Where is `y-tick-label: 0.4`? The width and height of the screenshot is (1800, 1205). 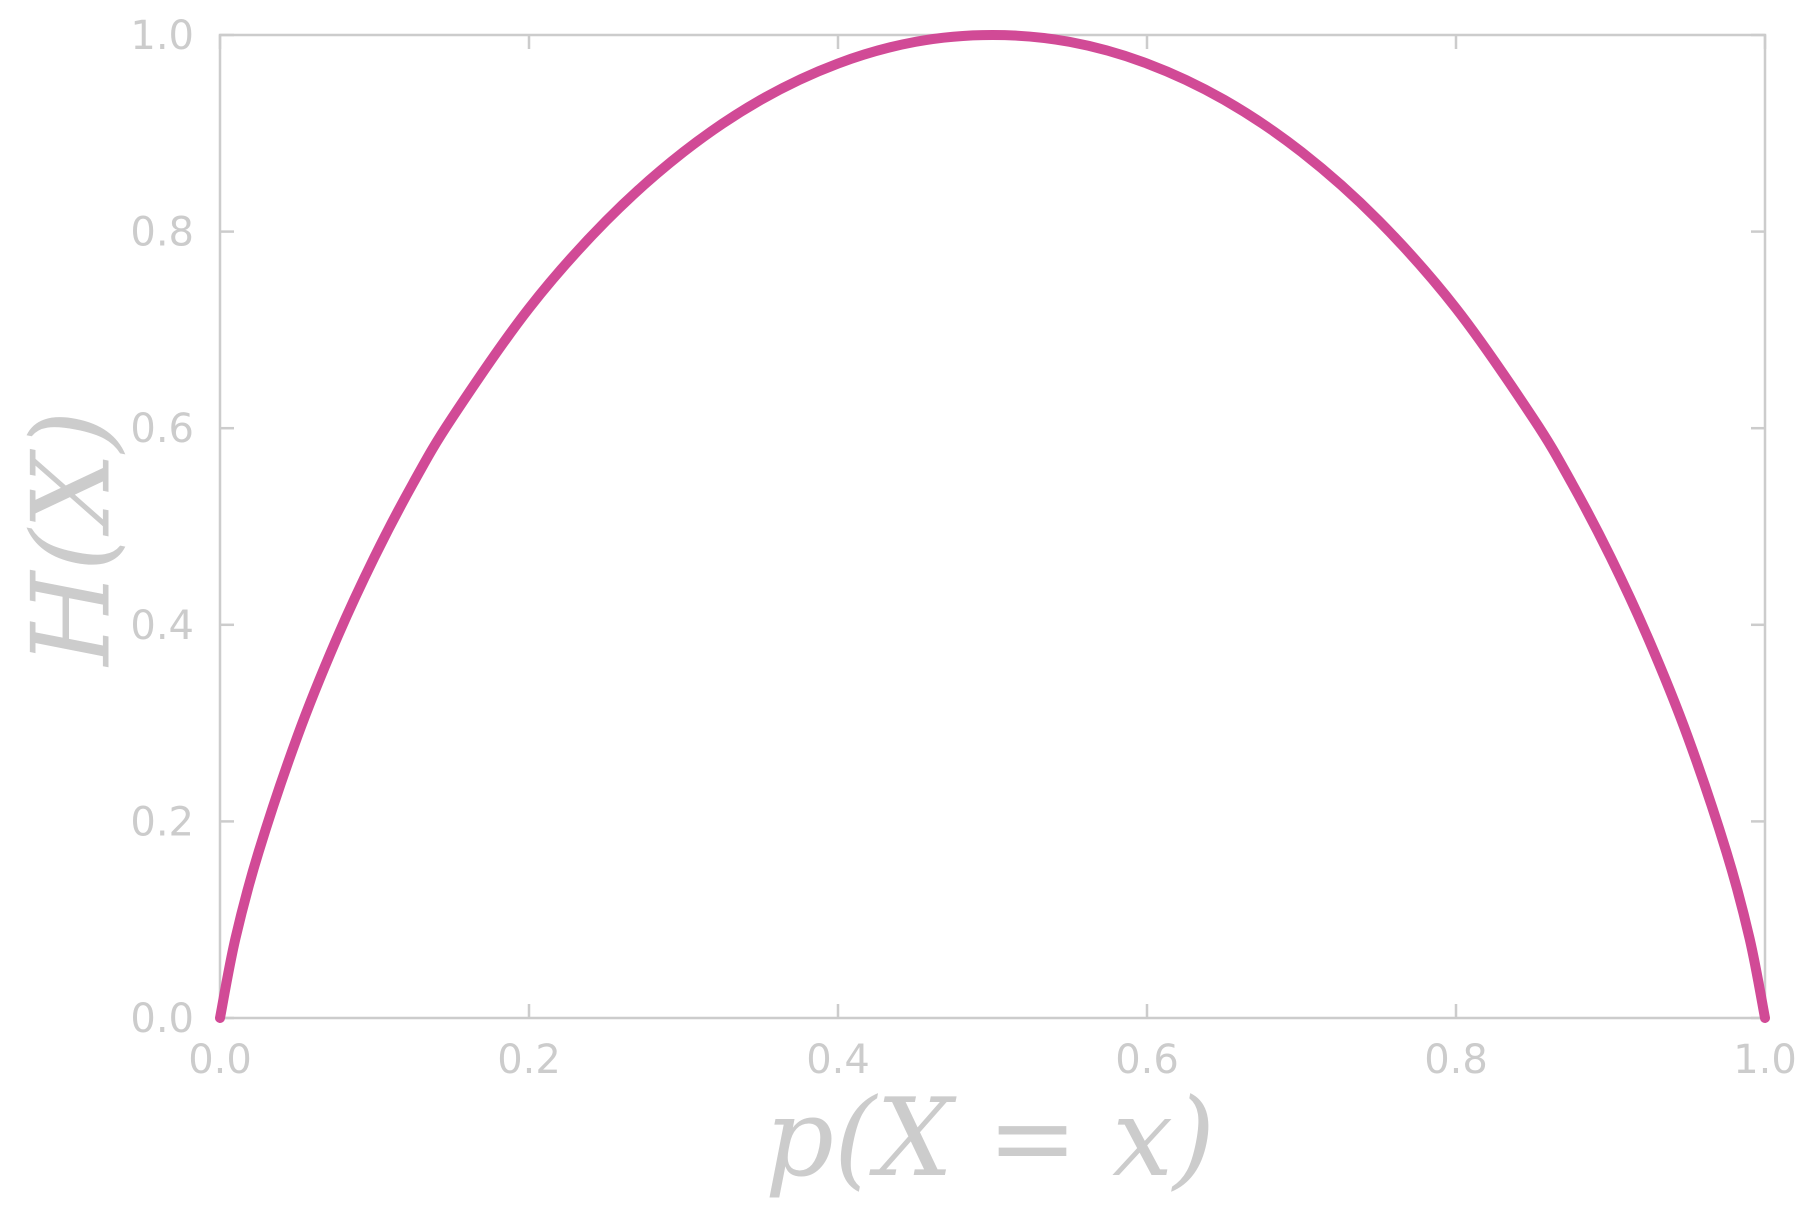 y-tick-label: 0.4 is located at coordinates (162, 626).